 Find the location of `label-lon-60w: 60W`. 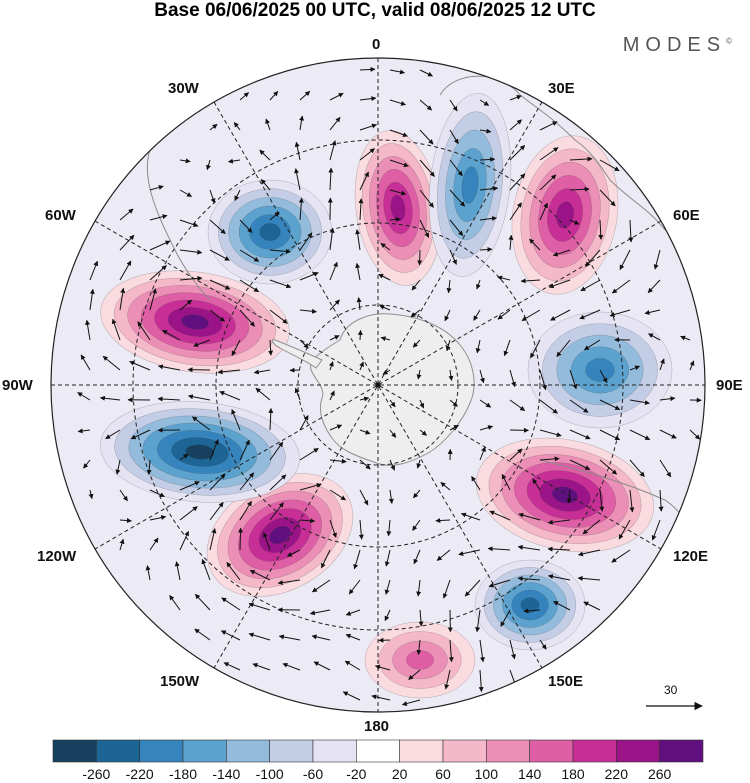

label-lon-60w: 60W is located at coordinates (60, 215).